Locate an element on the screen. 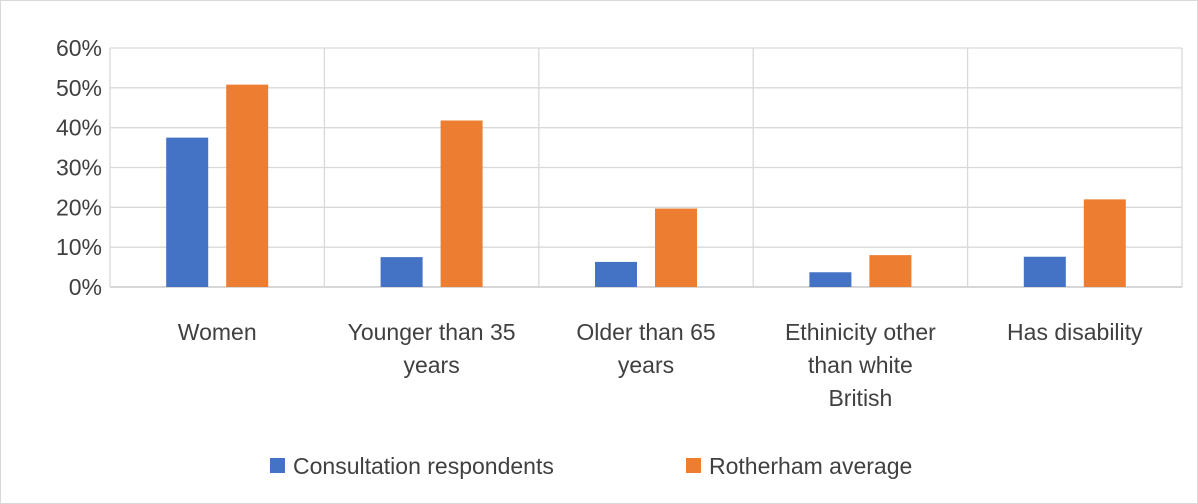 This screenshot has width=1198, height=504. y-tick-label: 40% is located at coordinates (79, 128).